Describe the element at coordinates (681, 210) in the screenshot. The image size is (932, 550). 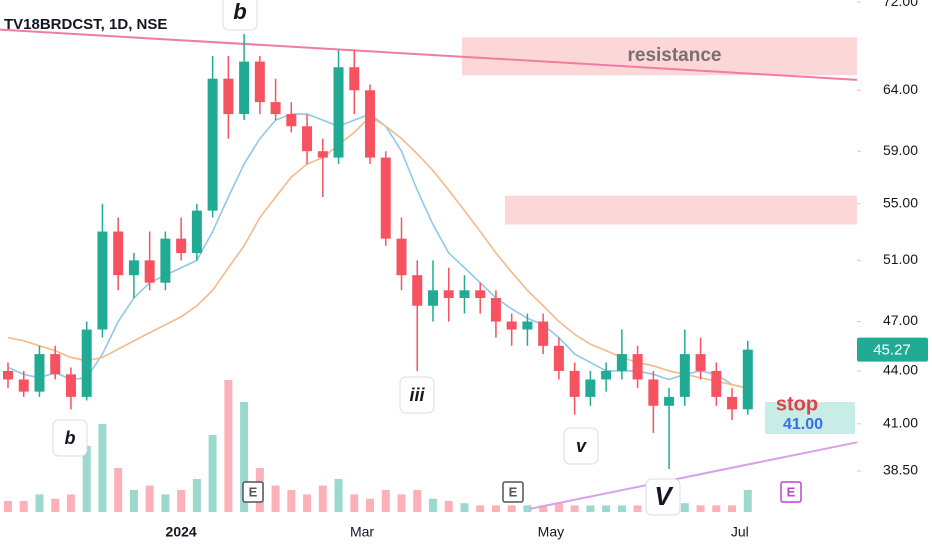
I see `zone` at that location.